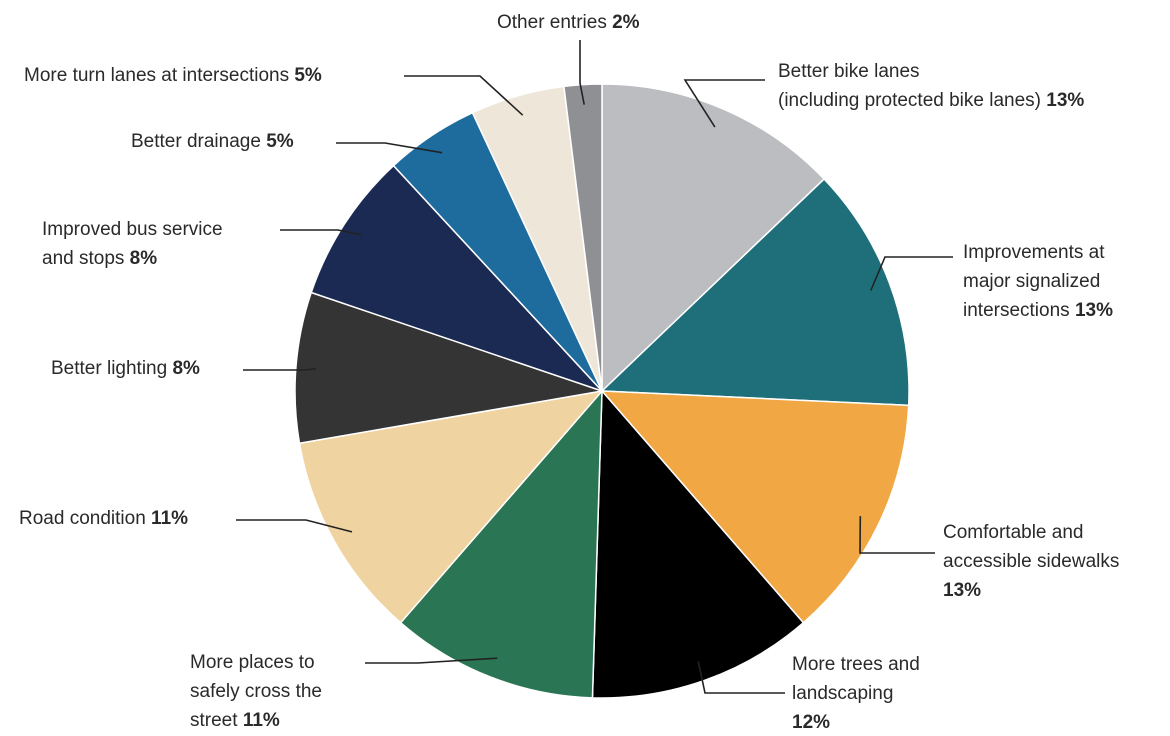  What do you see at coordinates (125, 368) in the screenshot?
I see `label-better-lighting: Better lighting 8%` at bounding box center [125, 368].